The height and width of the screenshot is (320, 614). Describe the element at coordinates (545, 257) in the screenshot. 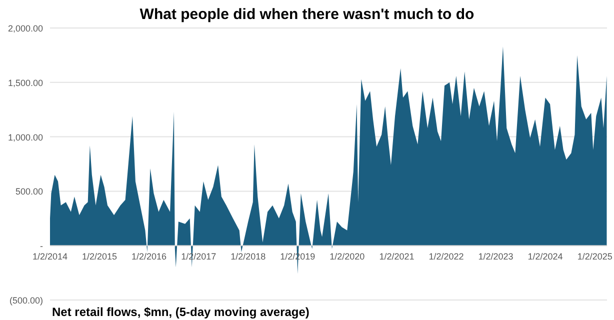

I see `x-tick-label: 1/2/2024` at that location.